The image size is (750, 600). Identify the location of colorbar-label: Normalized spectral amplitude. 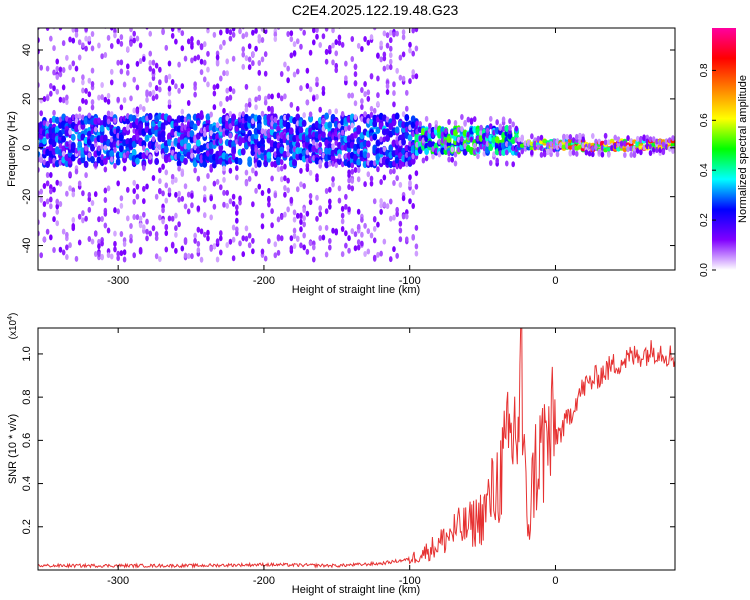
(743, 149).